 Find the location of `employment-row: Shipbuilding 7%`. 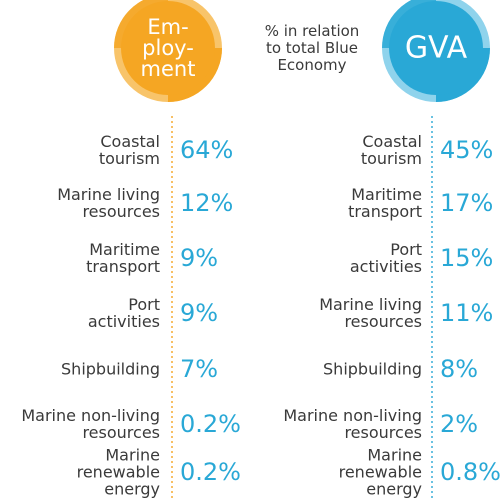

employment-row: Shipbuilding 7% is located at coordinates (139, 369).